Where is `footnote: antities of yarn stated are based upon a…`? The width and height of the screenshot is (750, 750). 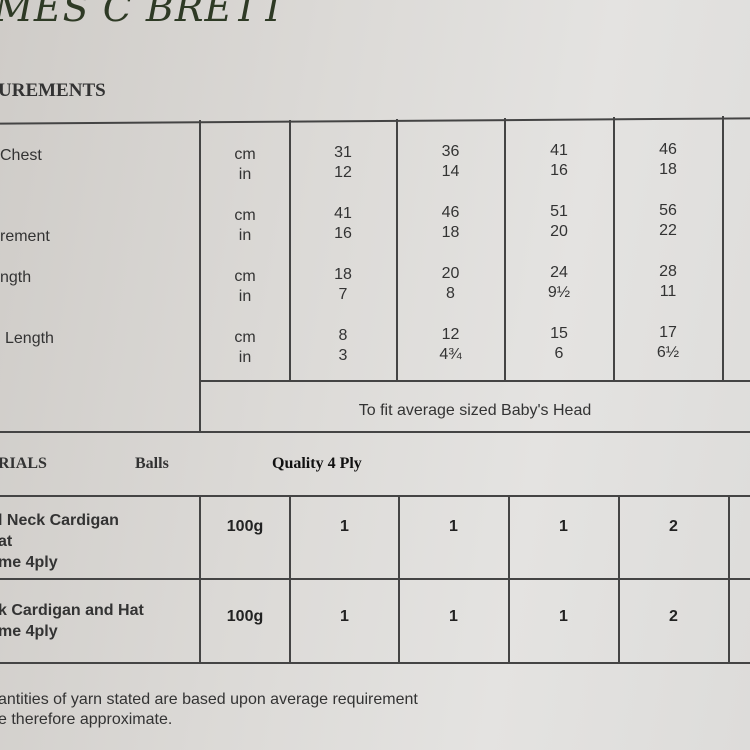 footnote: antities of yarn stated are based upon a… is located at coordinates (209, 710).